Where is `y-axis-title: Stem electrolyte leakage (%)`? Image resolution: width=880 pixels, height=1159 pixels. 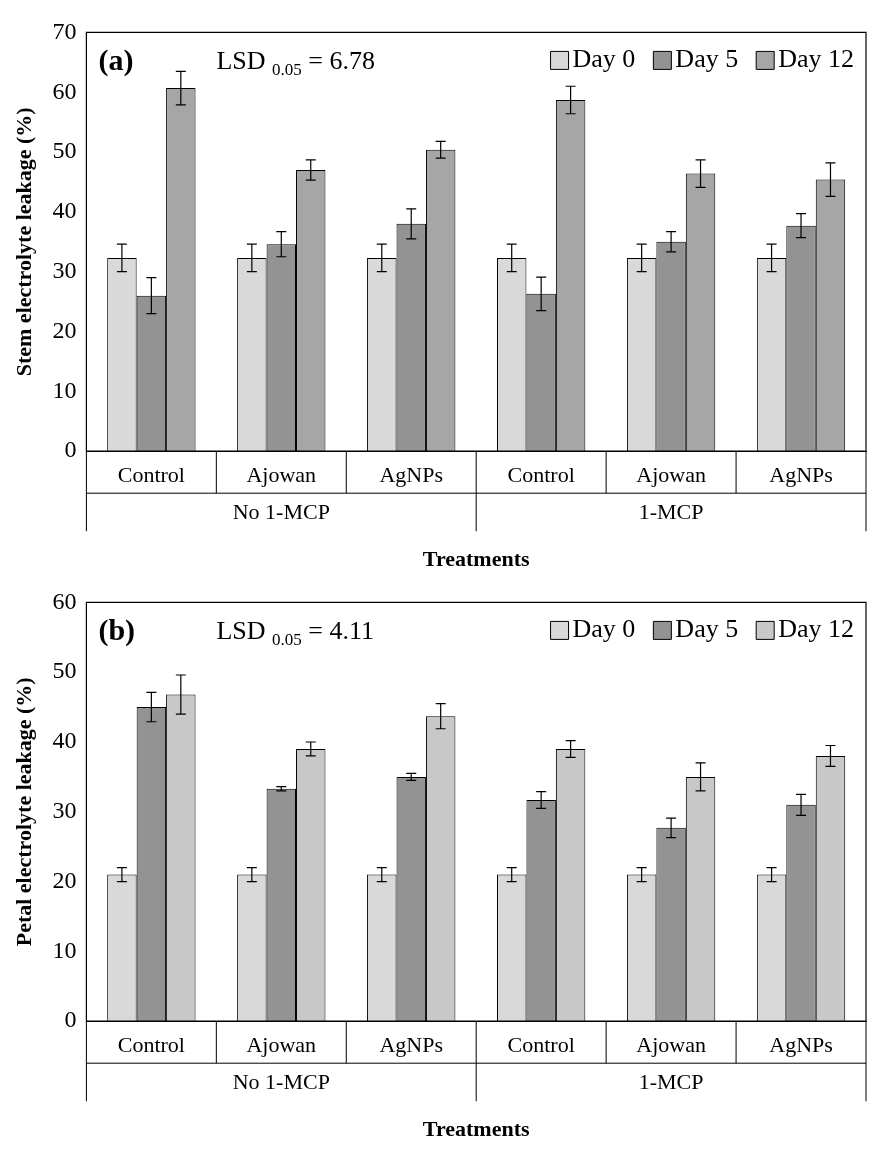 y-axis-title: Stem electrolyte leakage (%) is located at coordinates (23, 242).